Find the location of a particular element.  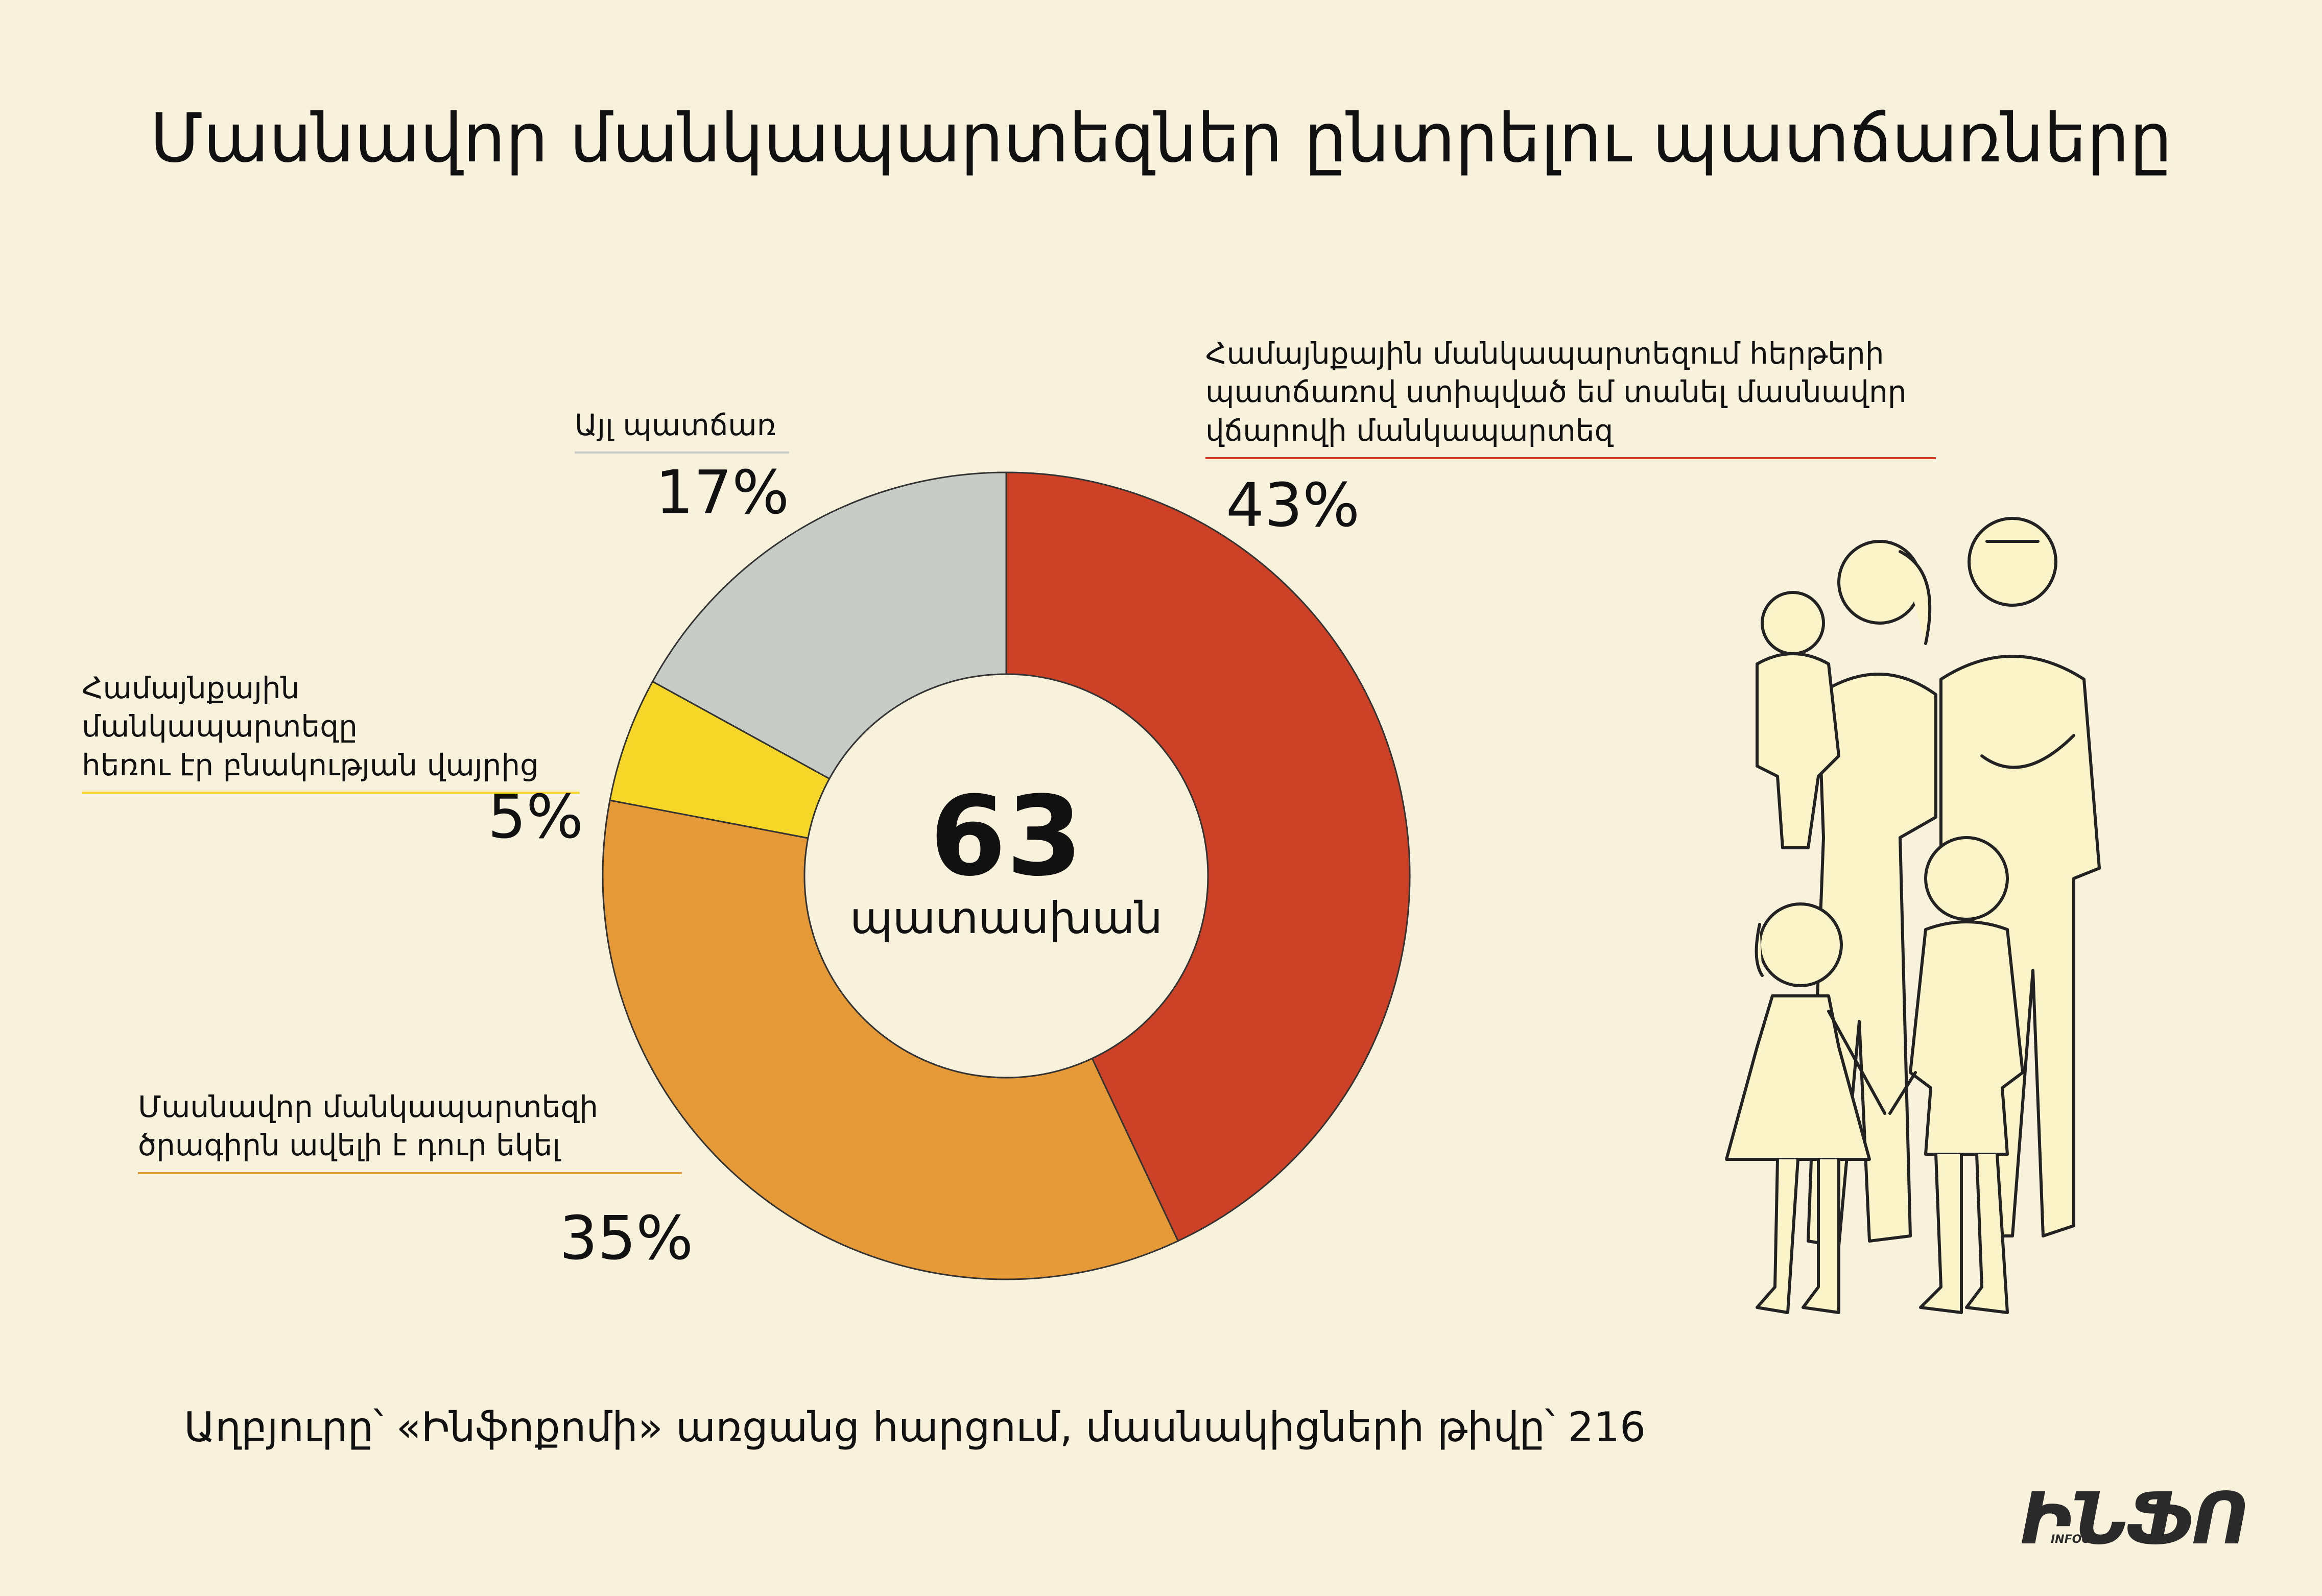

slice-label-other: Այլ պատճառ is located at coordinates (682, 430).